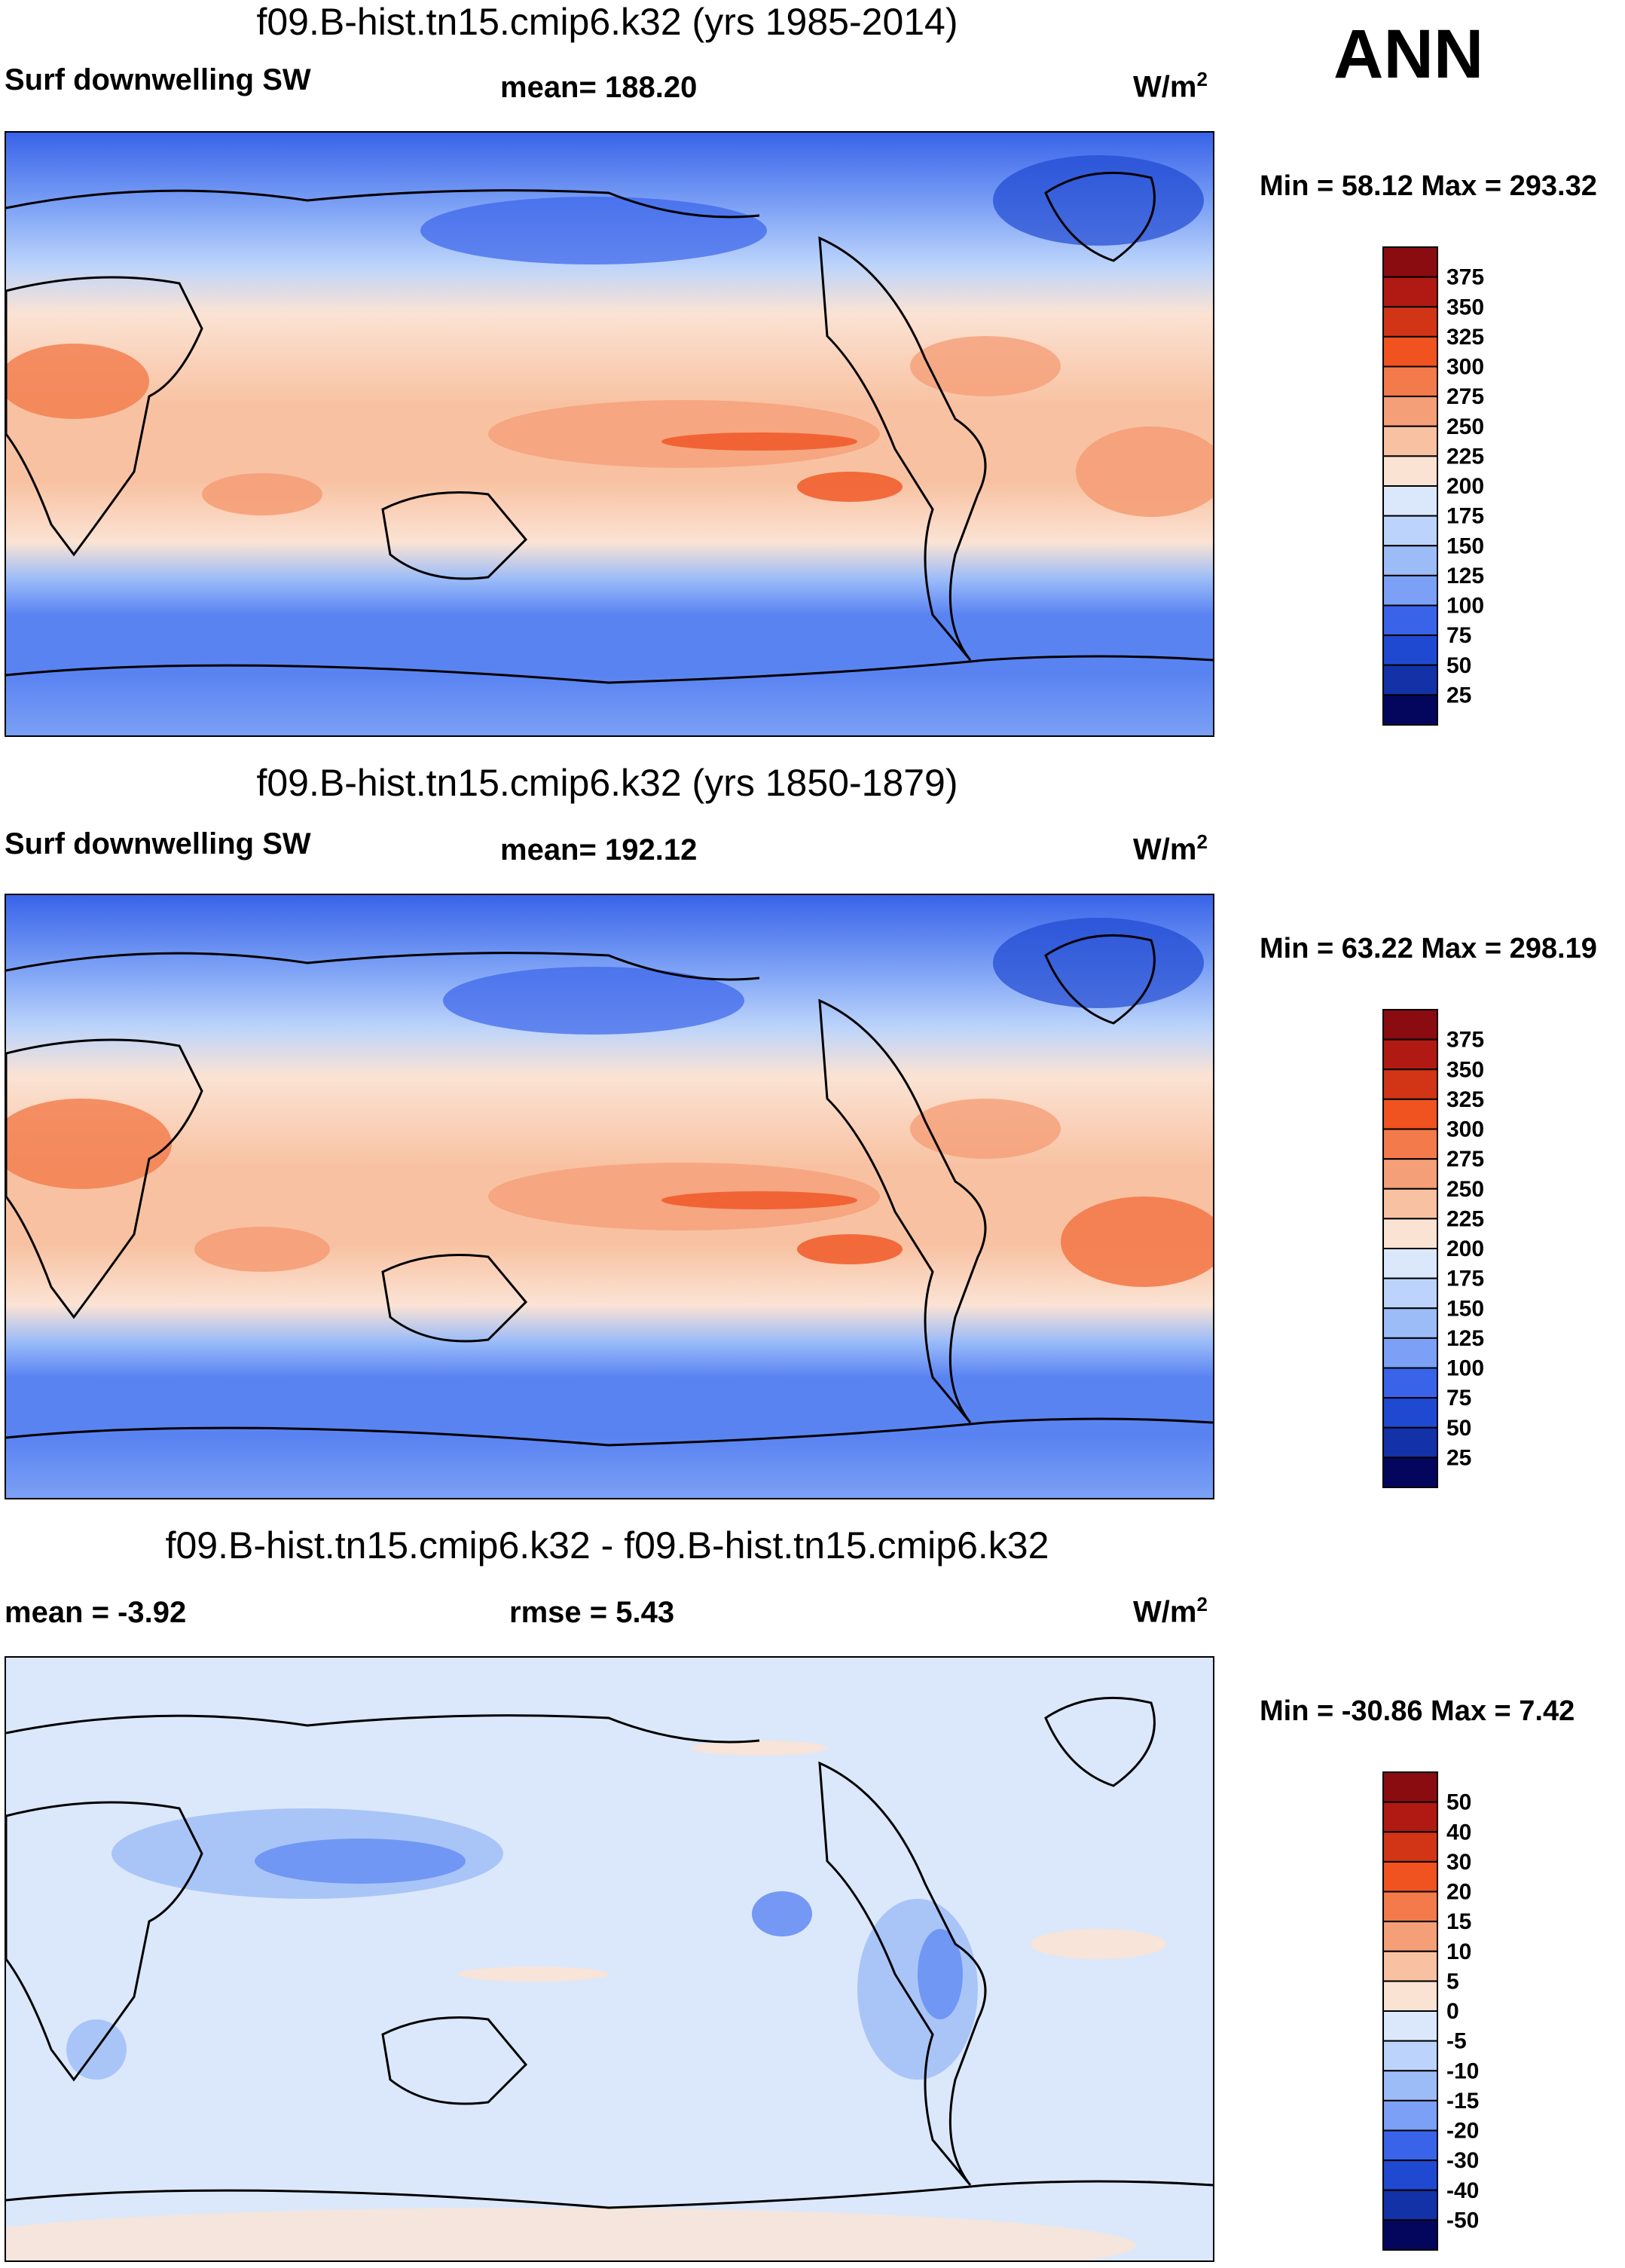  I want to click on panel1-min-max: Min = 58.12 Max = 293.32, so click(1428, 186).